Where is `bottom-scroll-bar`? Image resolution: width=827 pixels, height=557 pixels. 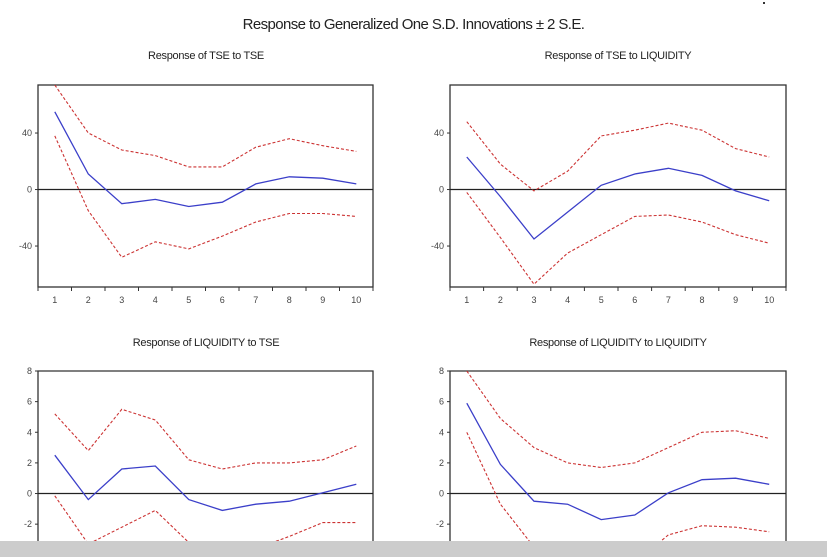 bottom-scroll-bar is located at coordinates (413, 549).